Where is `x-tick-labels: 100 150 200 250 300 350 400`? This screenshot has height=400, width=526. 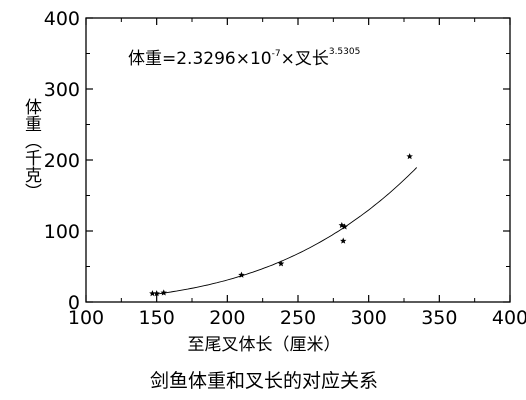
x-tick-labels: 100 150 200 250 300 350 400 is located at coordinates (297, 318).